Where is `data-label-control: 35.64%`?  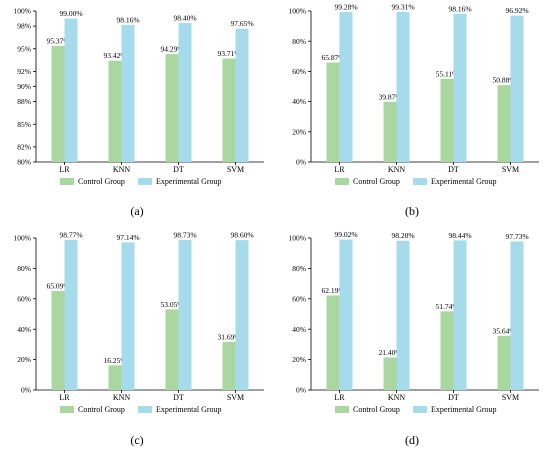
data-label-control: 35.64% is located at coordinates (503, 330).